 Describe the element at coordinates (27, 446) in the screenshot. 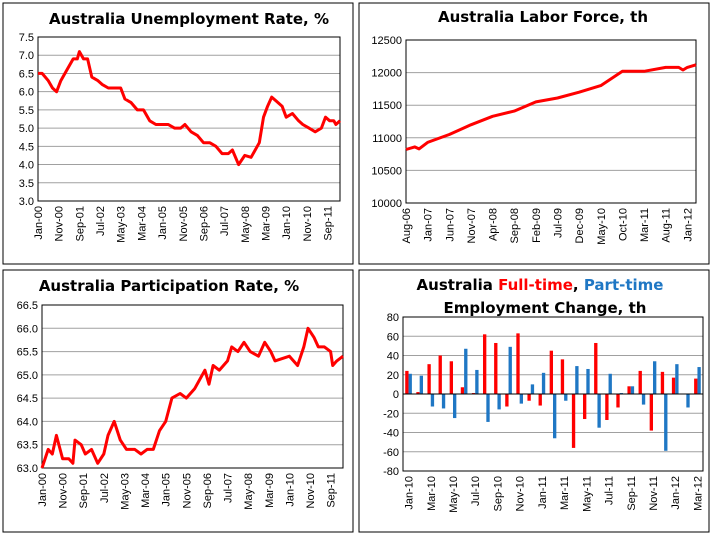

I see `y-tick-label: 63.5` at that location.